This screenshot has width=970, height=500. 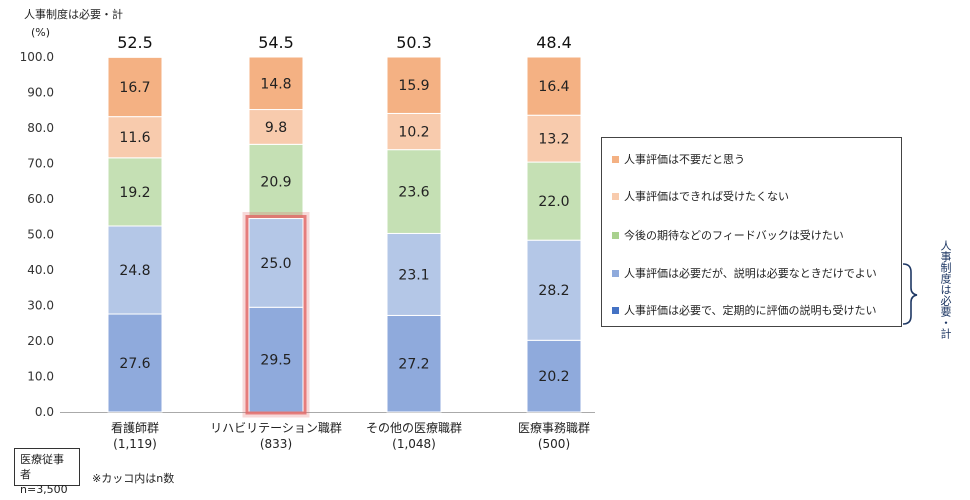 I want to click on data-label: 29.5, so click(x=275, y=361).